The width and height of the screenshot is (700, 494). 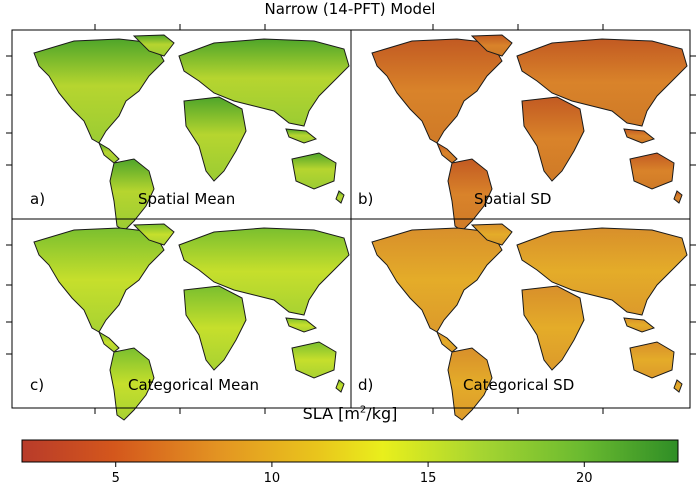 What do you see at coordinates (331, 413) in the screenshot?
I see `colorbar-label-prefix: SLA [m` at bounding box center [331, 413].